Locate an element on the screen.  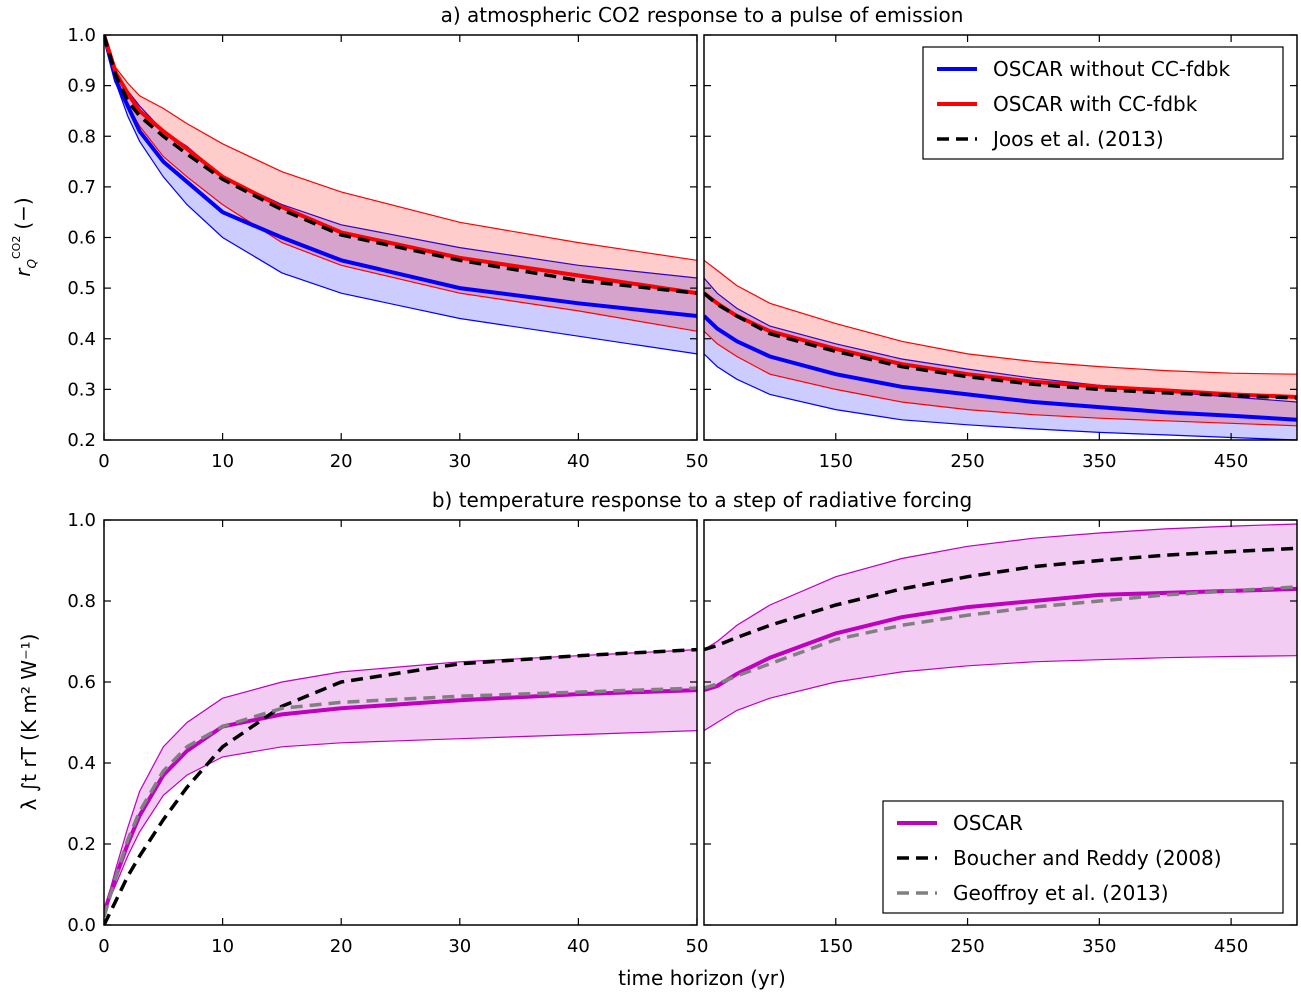
band-upper-a-s1-right is located at coordinates (1000, 317).